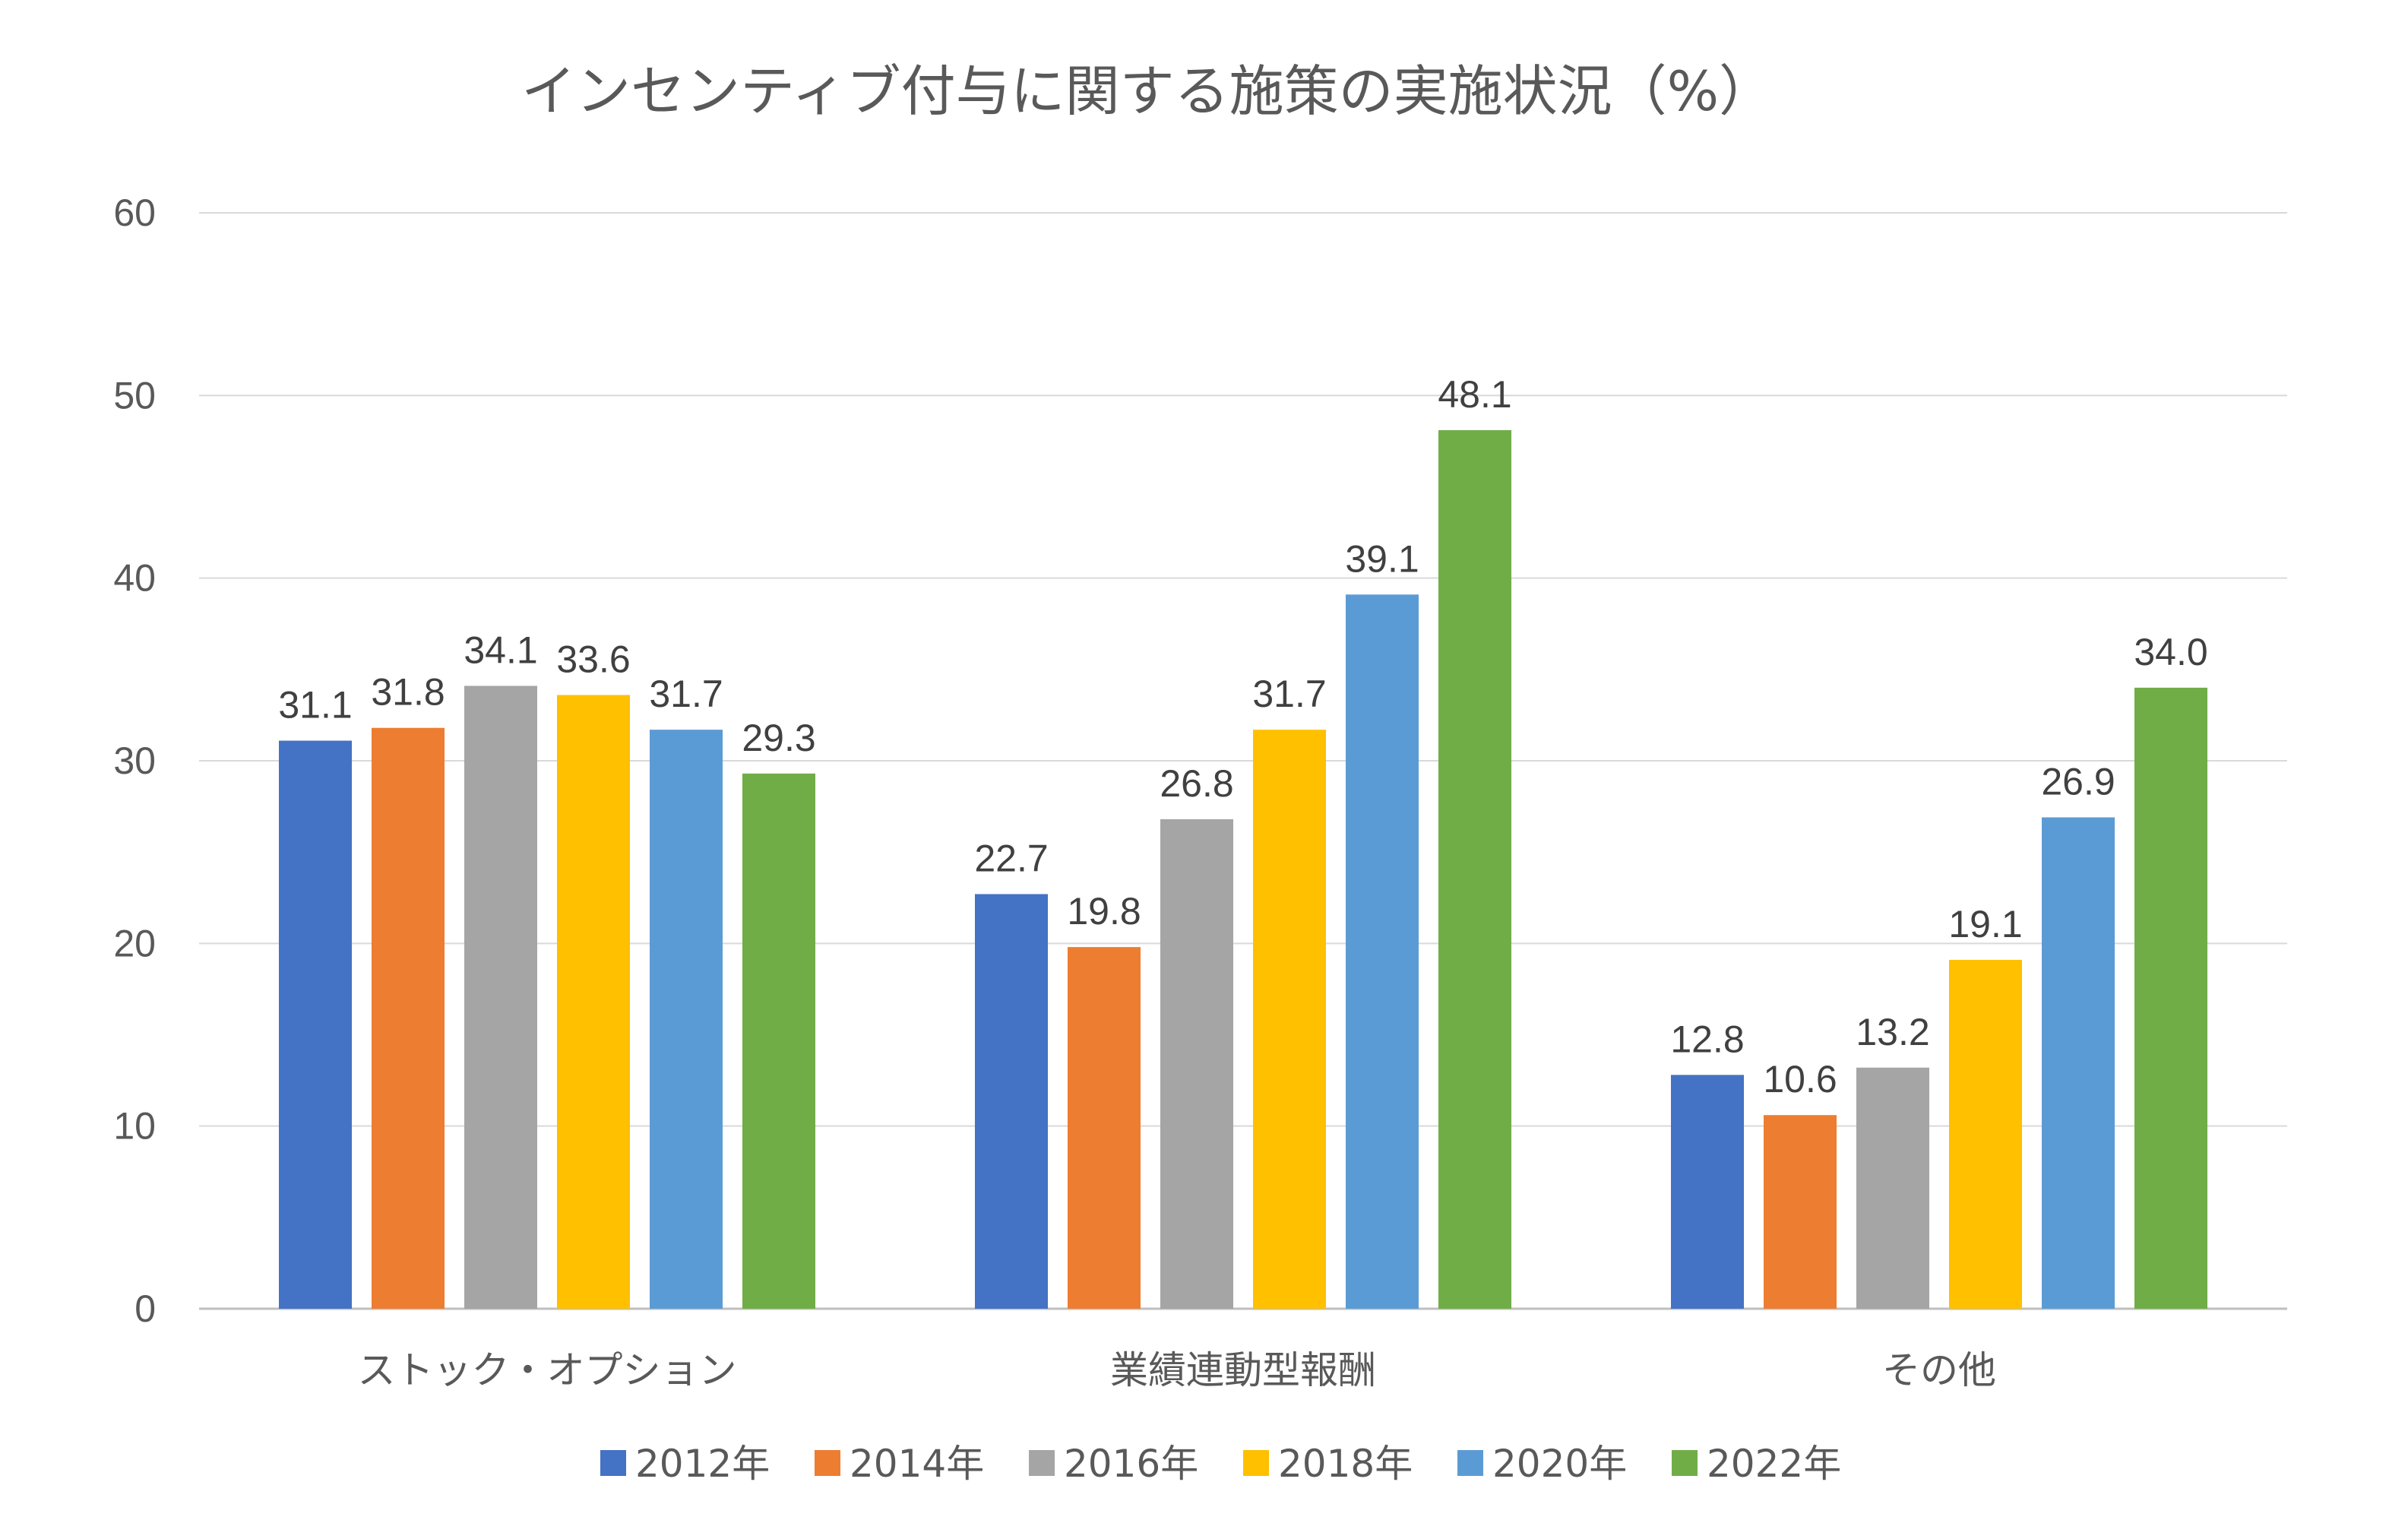  Describe the element at coordinates (1243, 1370) in the screenshot. I see `category-label: 業績連動型報酬` at that location.